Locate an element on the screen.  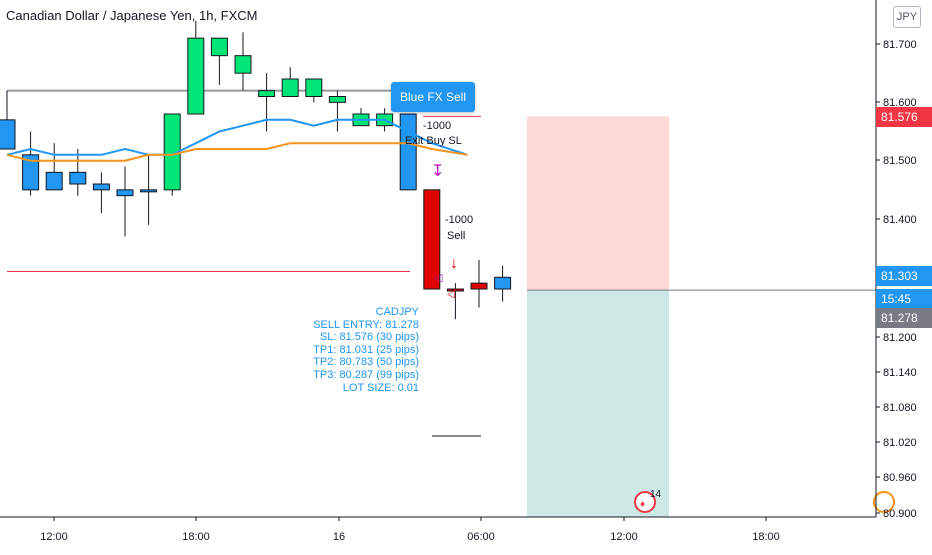
stop-loss-price-tag: 81.576 is located at coordinates (904, 117).